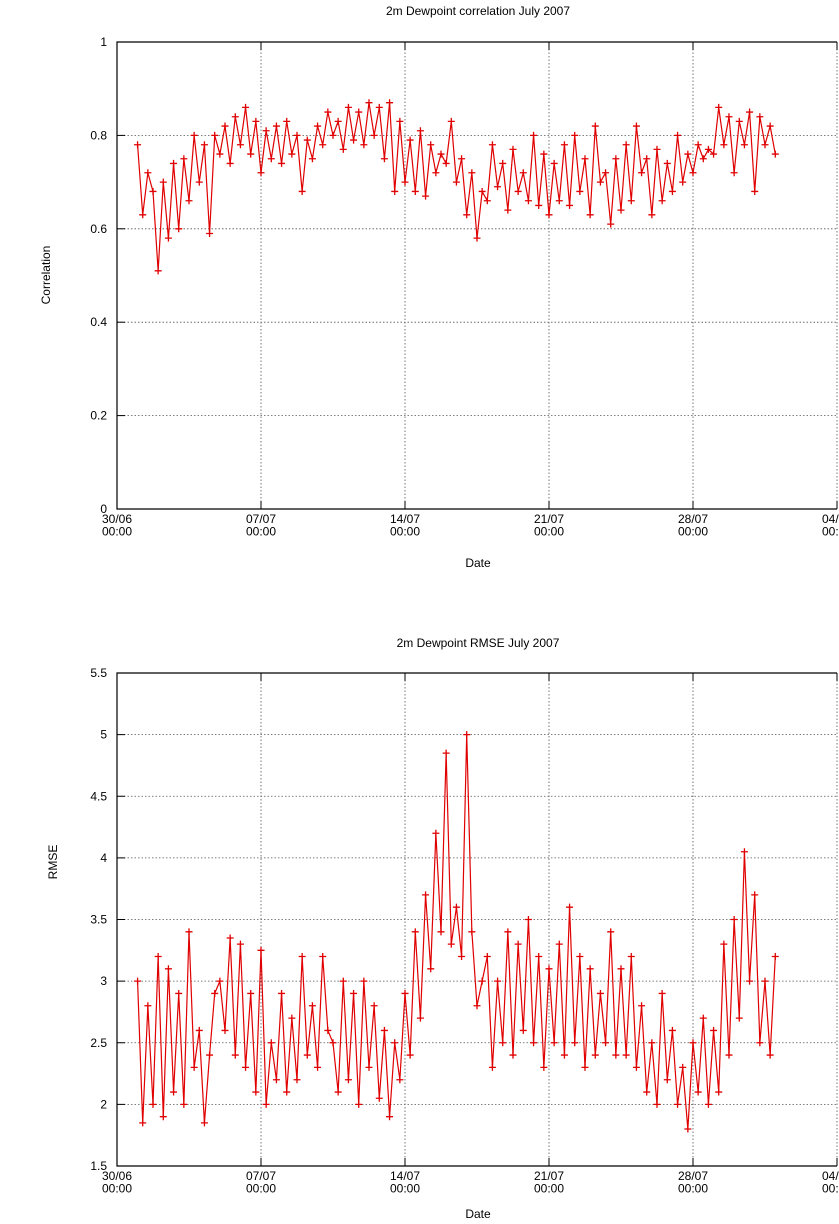 The image size is (839, 1224). What do you see at coordinates (405, 525) in the screenshot?
I see `x-tick-label: 14/07 00:00` at bounding box center [405, 525].